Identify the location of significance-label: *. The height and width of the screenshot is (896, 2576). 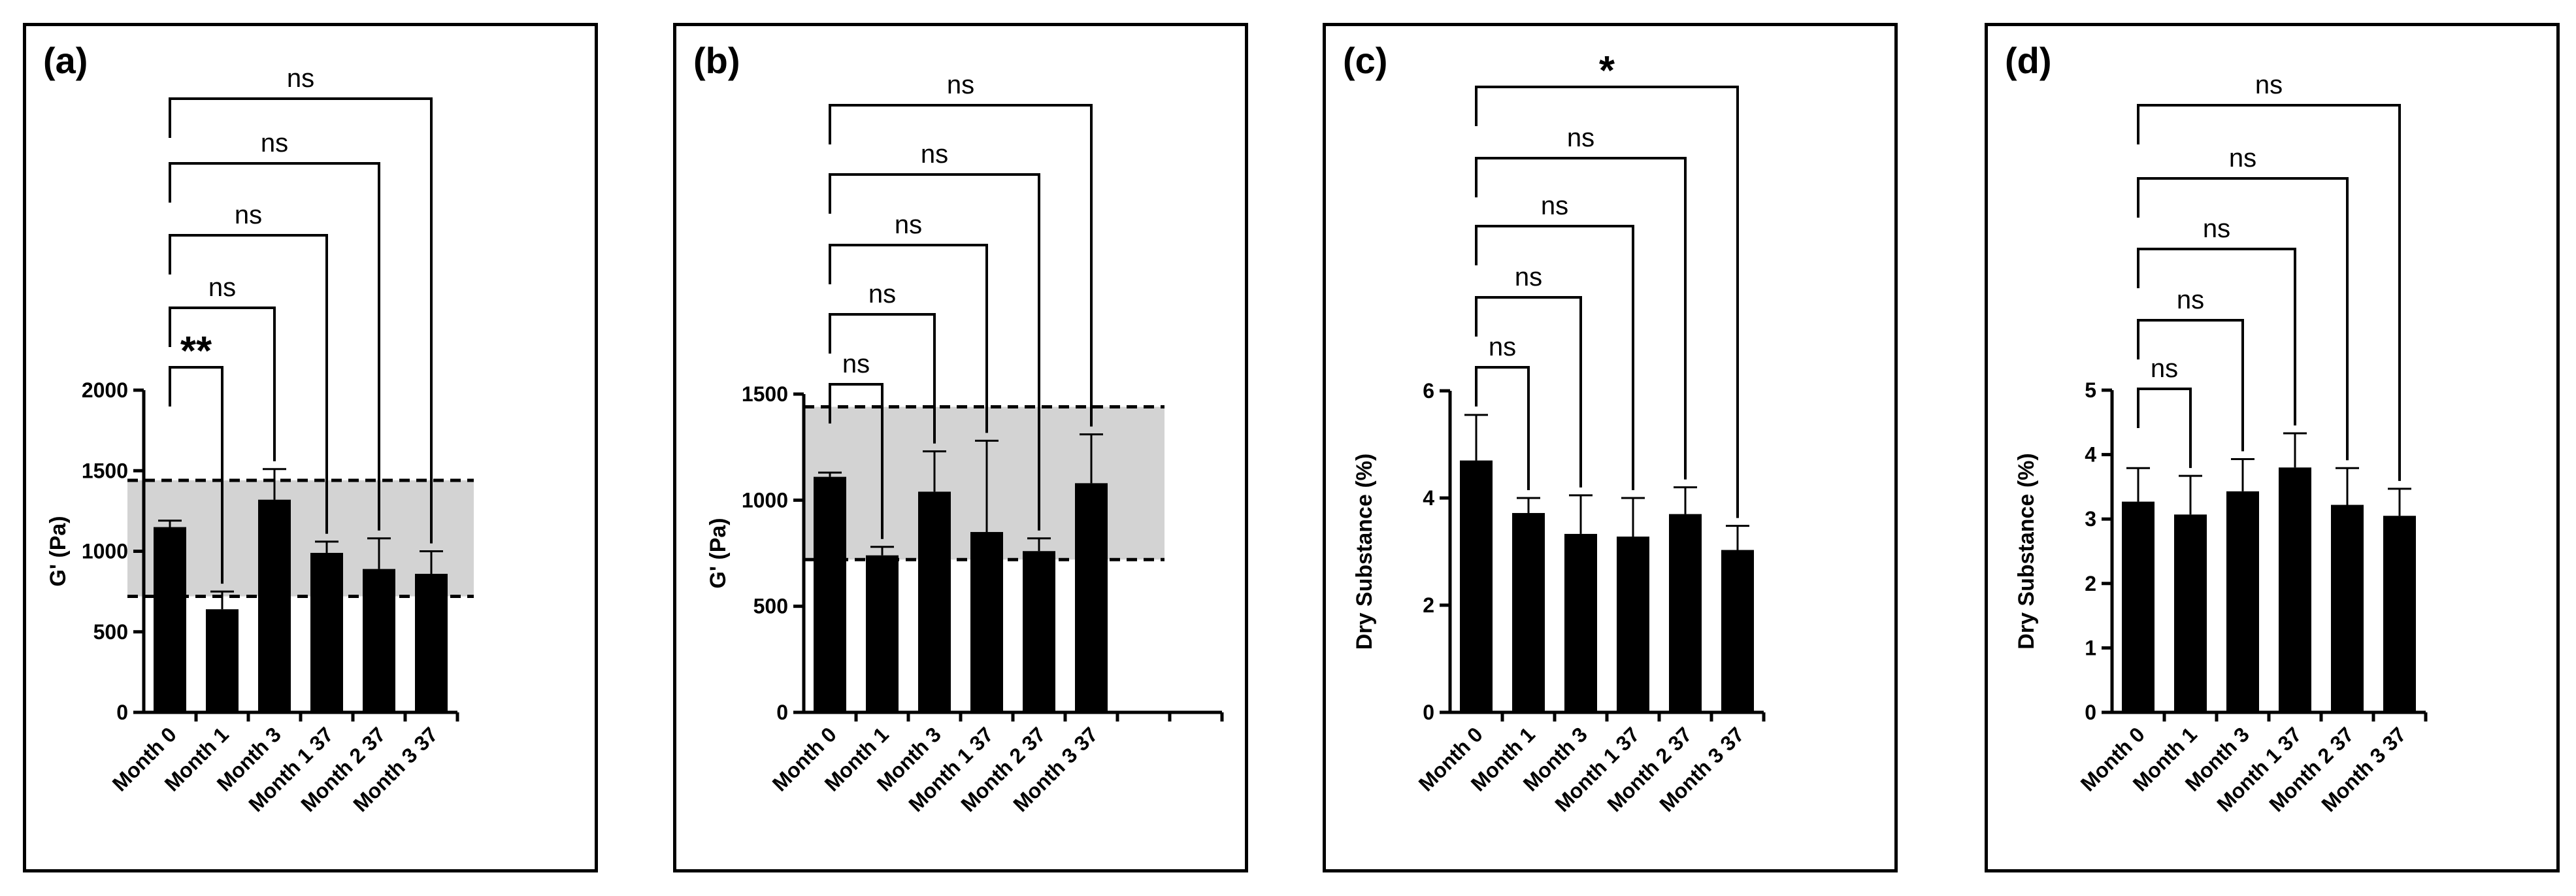
(1607, 71).